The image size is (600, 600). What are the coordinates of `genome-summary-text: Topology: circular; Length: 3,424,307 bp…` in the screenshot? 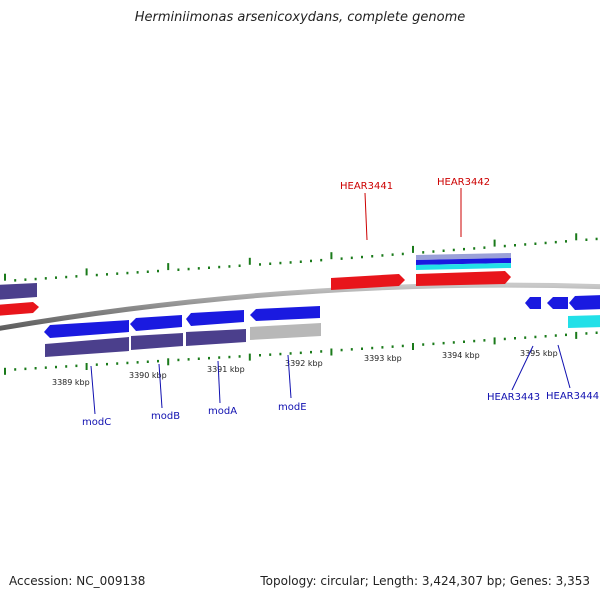 It's located at (425, 581).